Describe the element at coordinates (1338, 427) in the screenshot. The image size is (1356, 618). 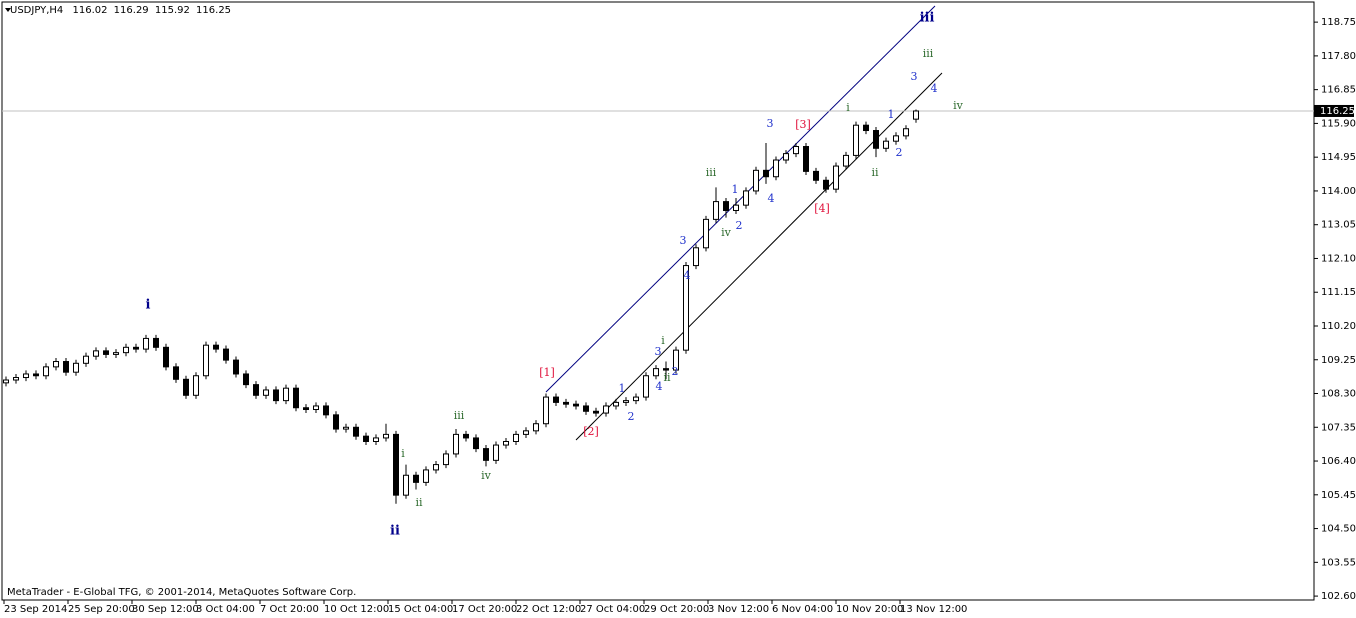
I see `y-tick-label: 107.35` at that location.